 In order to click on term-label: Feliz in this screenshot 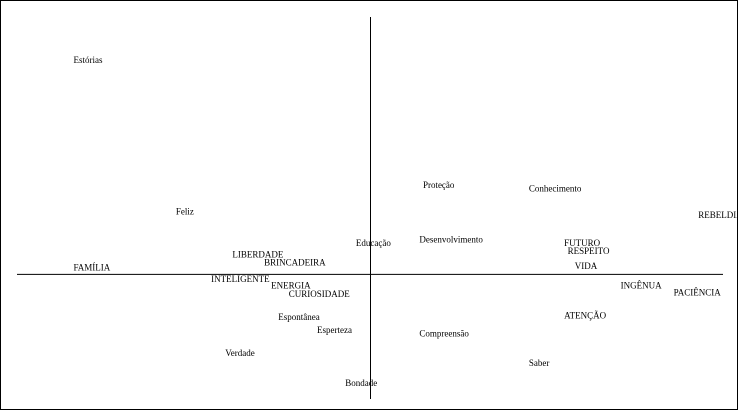, I will do `click(185, 212)`.